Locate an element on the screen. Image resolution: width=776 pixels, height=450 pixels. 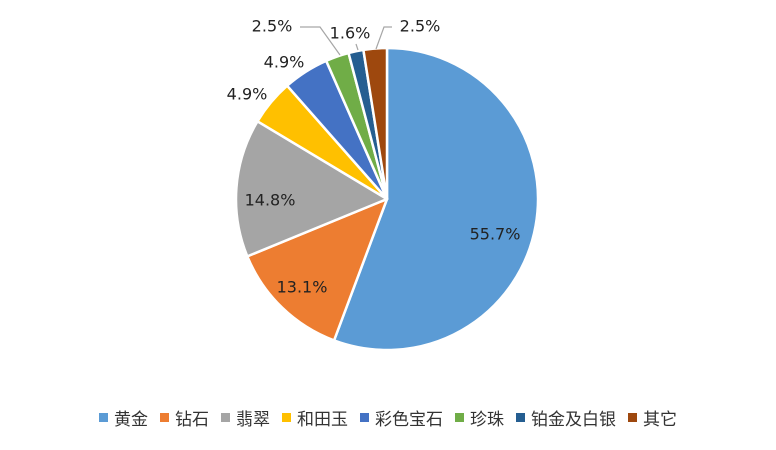
legend-item-diamond: 钻石 is located at coordinates (184, 417).